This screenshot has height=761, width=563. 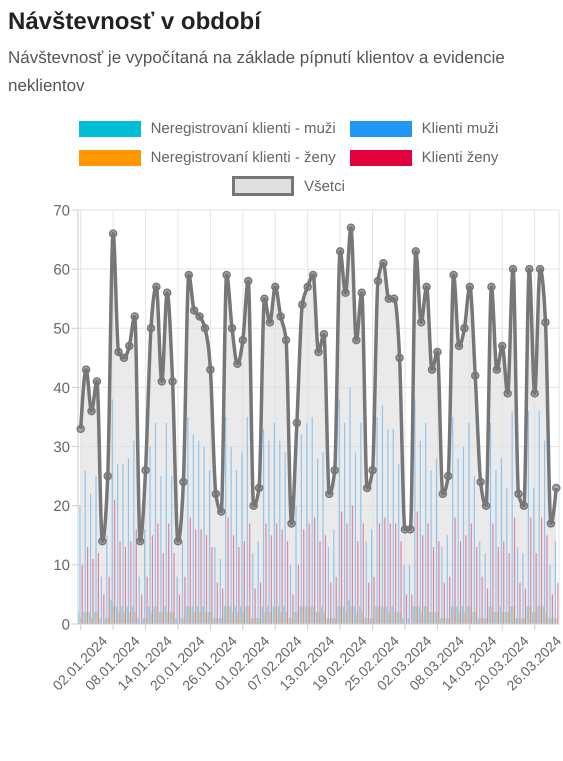 I want to click on legend-label: Klienti ženy, so click(x=460, y=157).